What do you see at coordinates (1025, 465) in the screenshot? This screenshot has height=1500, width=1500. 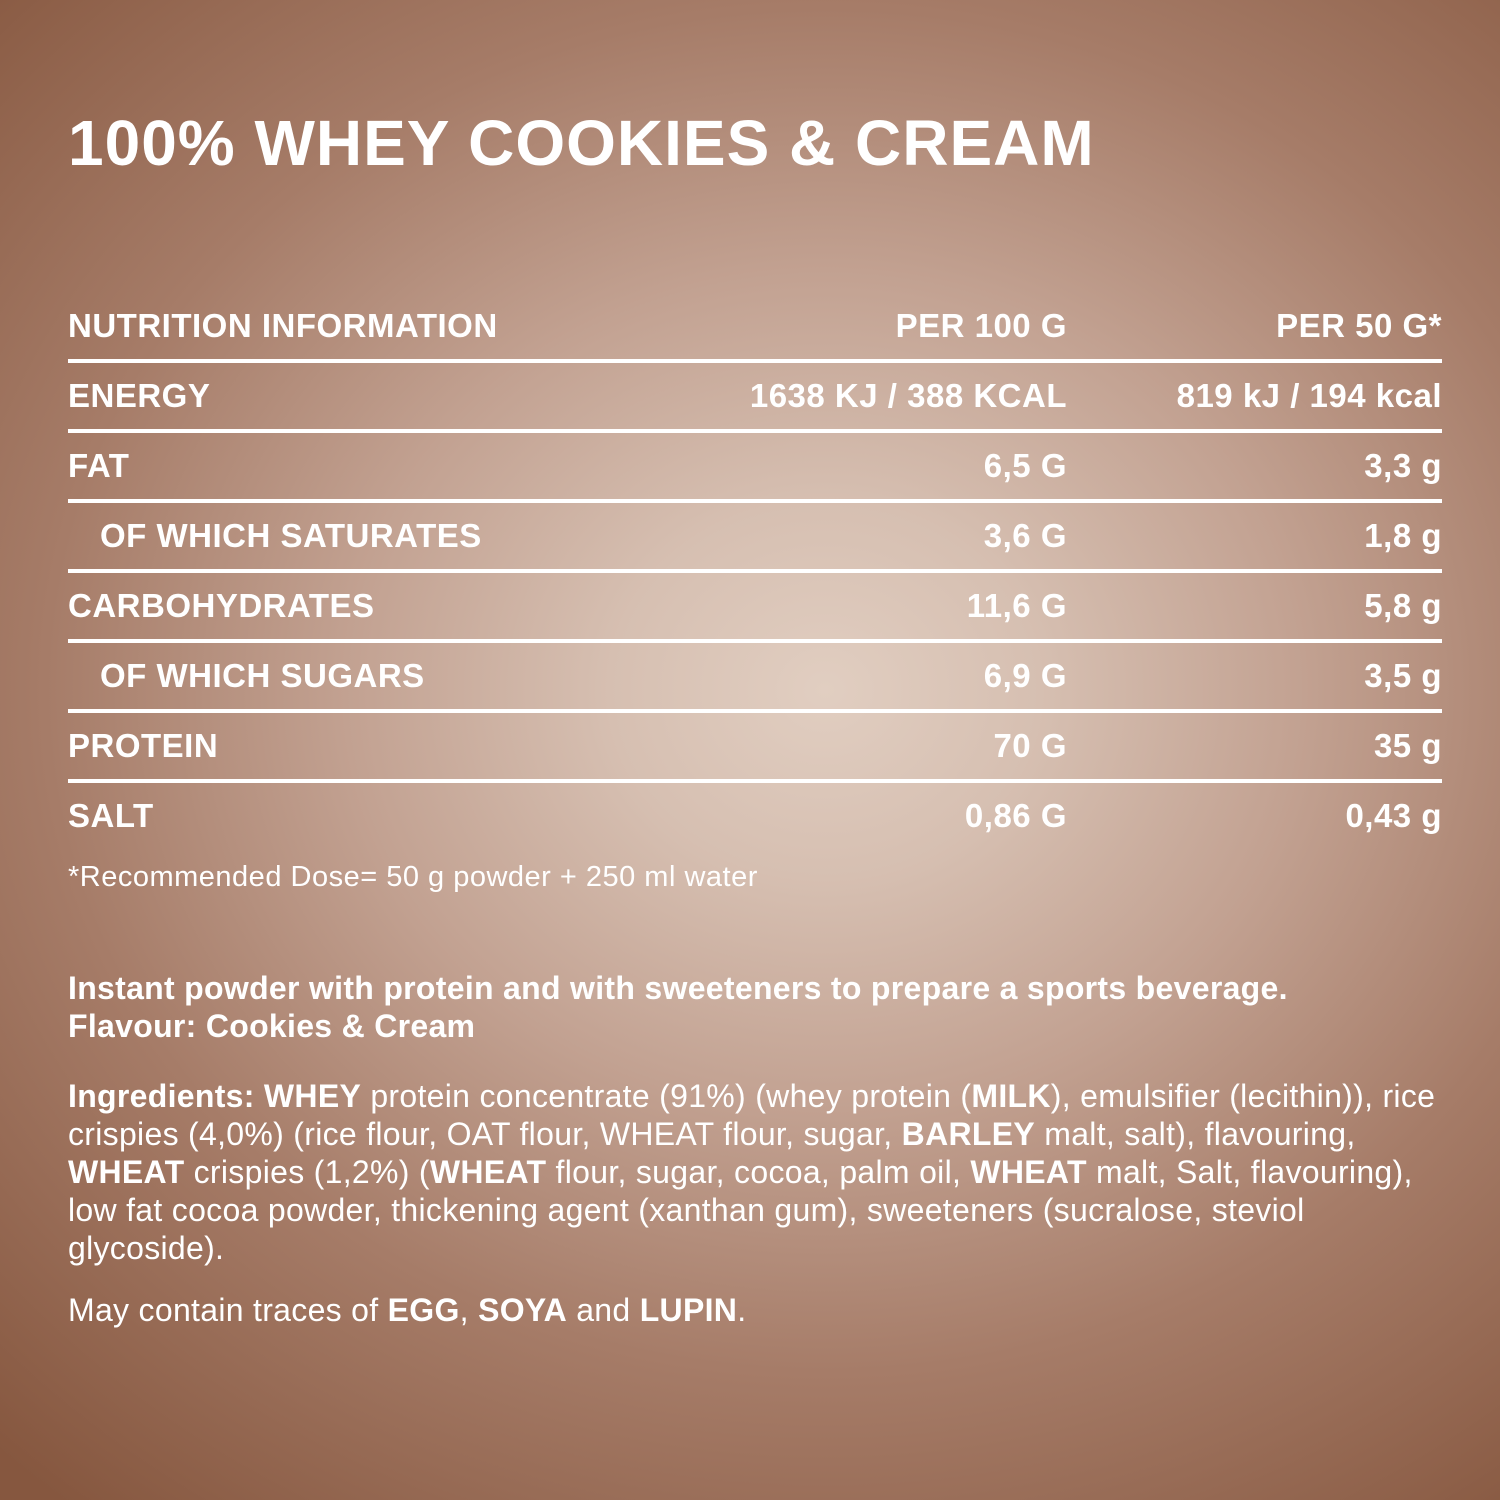 I see `row-value-per100: 6,5 G` at bounding box center [1025, 465].